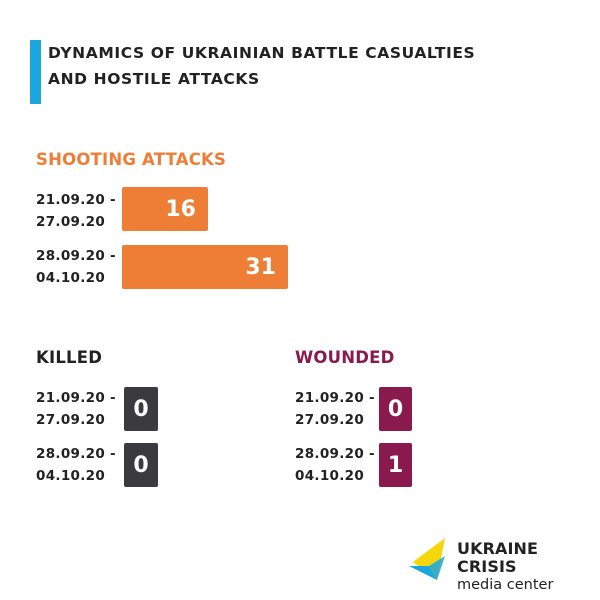 Image resolution: width=600 pixels, height=600 pixels. I want to click on killed-bar-1-value: 0, so click(141, 409).